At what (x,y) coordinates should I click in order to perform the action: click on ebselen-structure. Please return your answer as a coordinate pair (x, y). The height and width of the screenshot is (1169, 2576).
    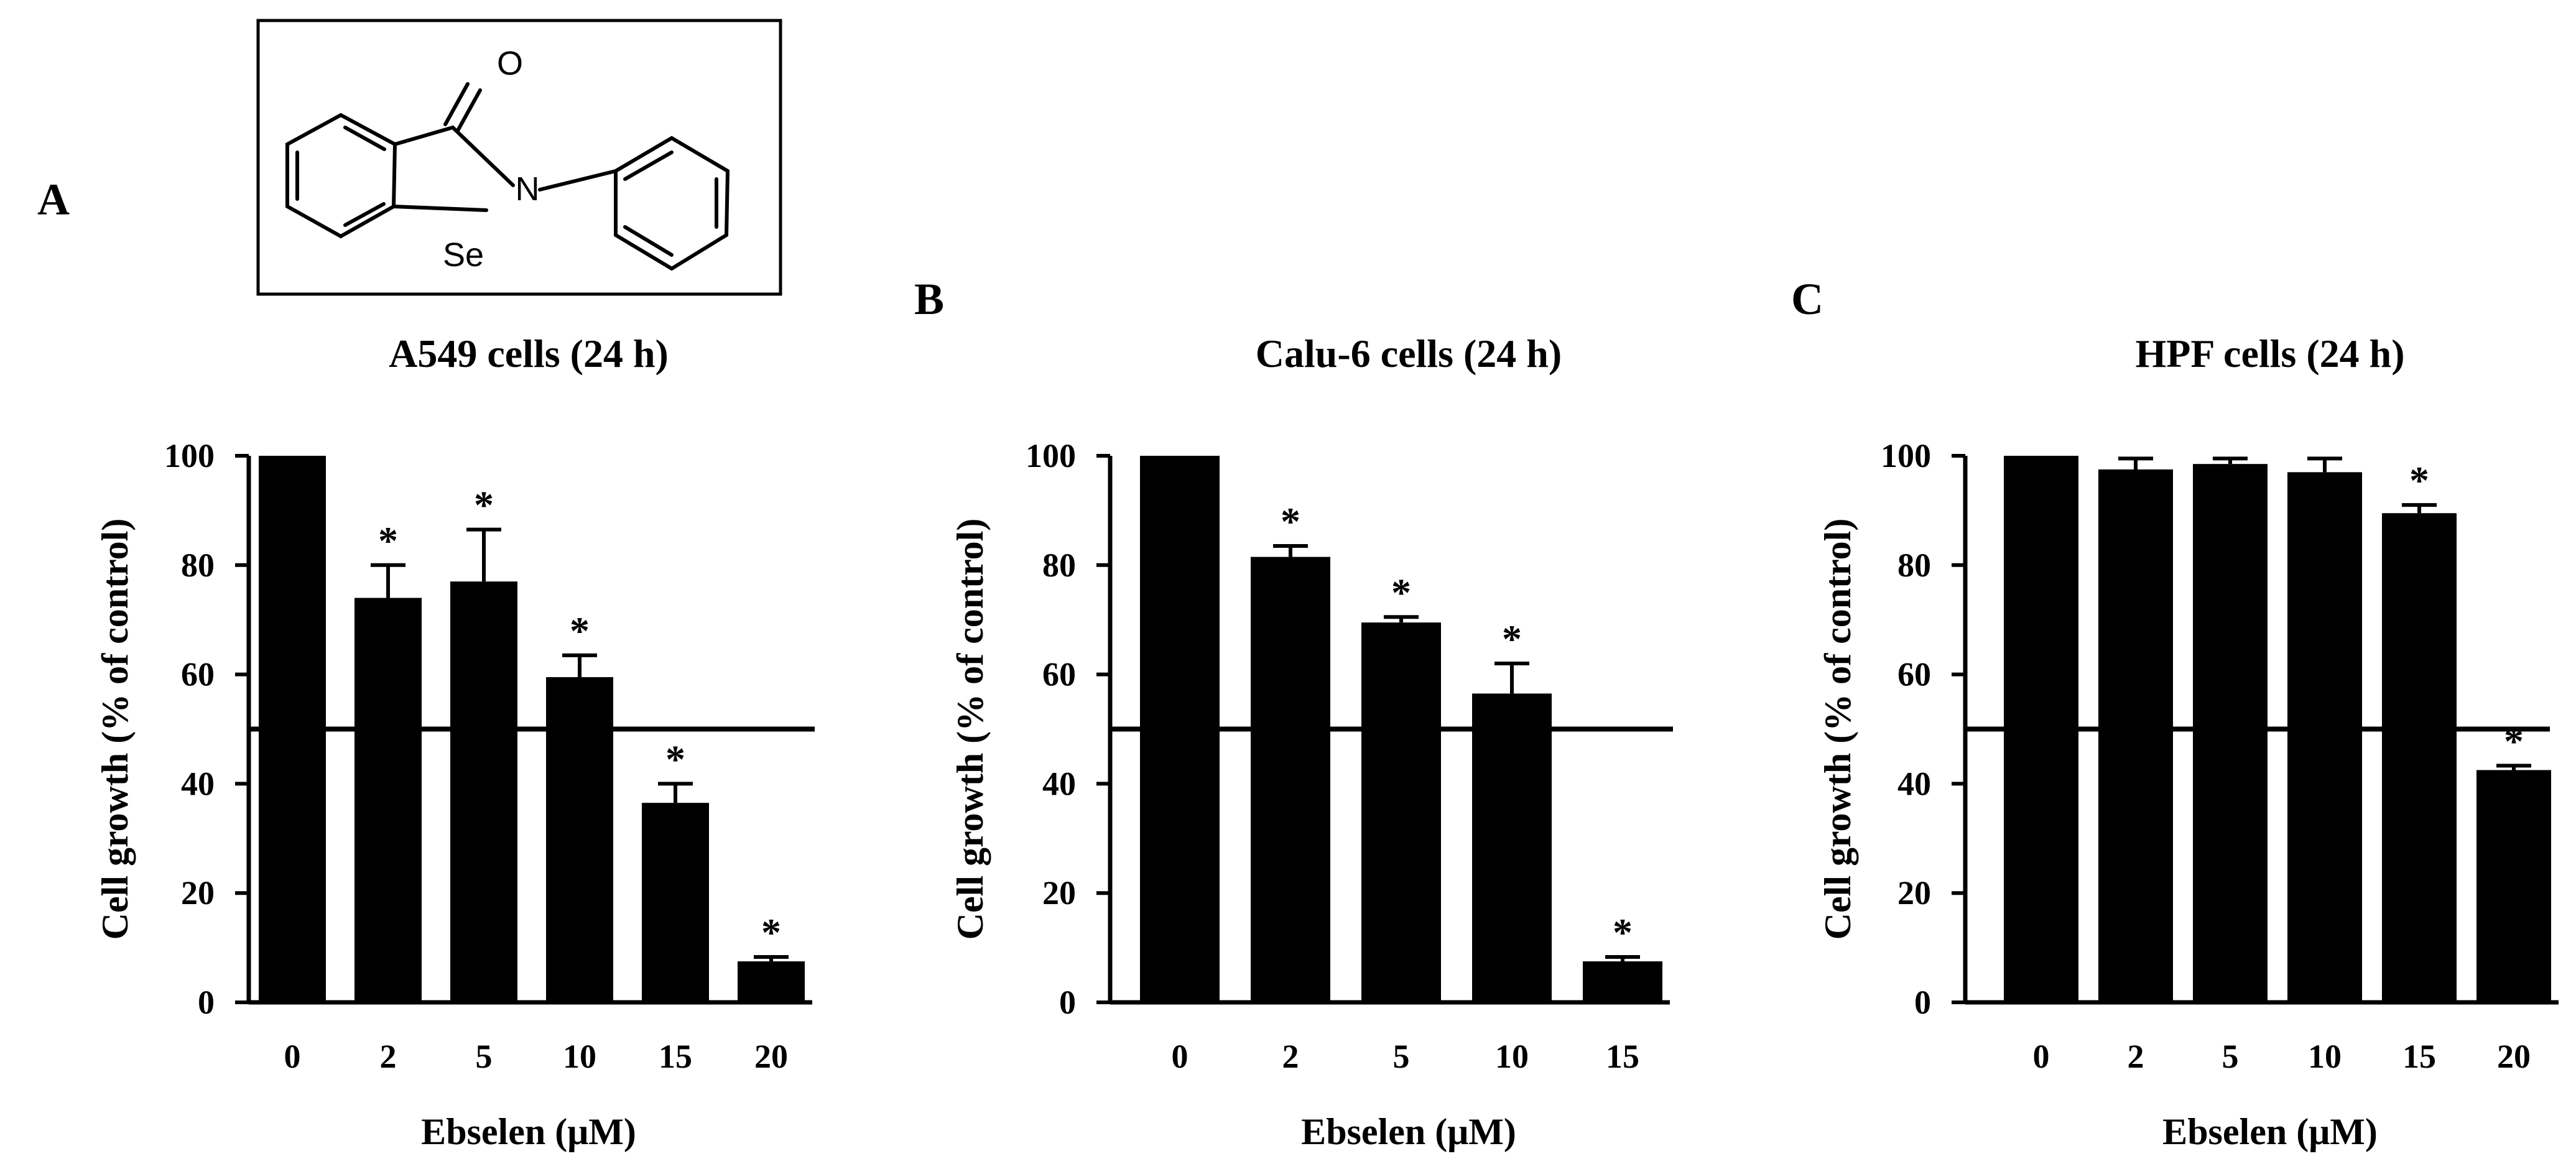
    Looking at the image, I should click on (519, 157).